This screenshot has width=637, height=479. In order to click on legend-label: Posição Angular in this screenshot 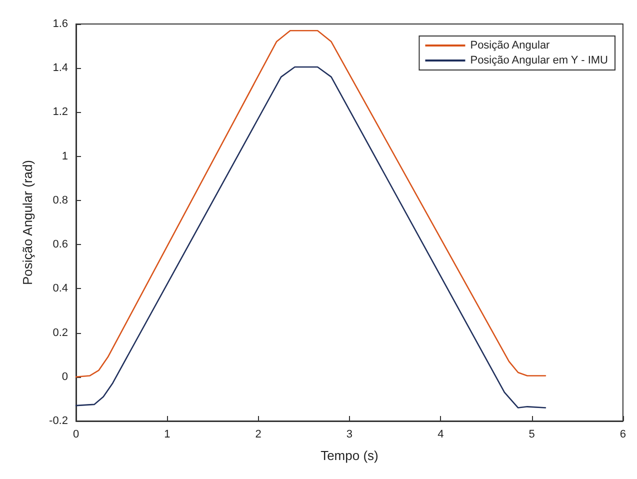, I will do `click(510, 46)`.